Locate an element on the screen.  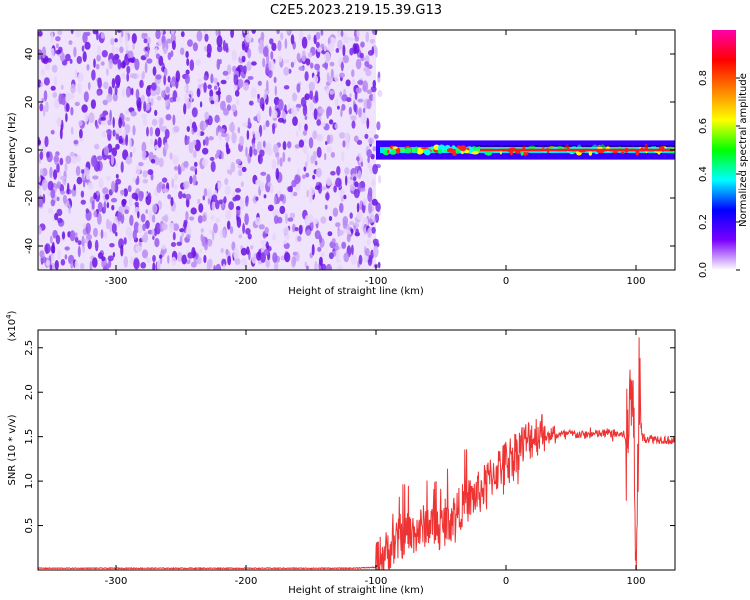
snr-y-multiplier-base: (x10 is located at coordinates (12, 330).